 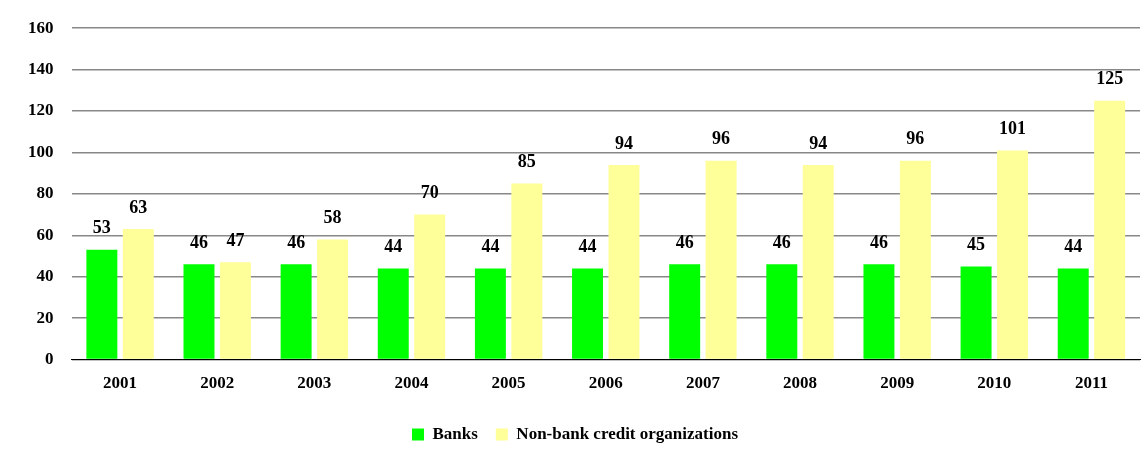 What do you see at coordinates (217, 383) in the screenshot?
I see `x-tick-label: 2002` at bounding box center [217, 383].